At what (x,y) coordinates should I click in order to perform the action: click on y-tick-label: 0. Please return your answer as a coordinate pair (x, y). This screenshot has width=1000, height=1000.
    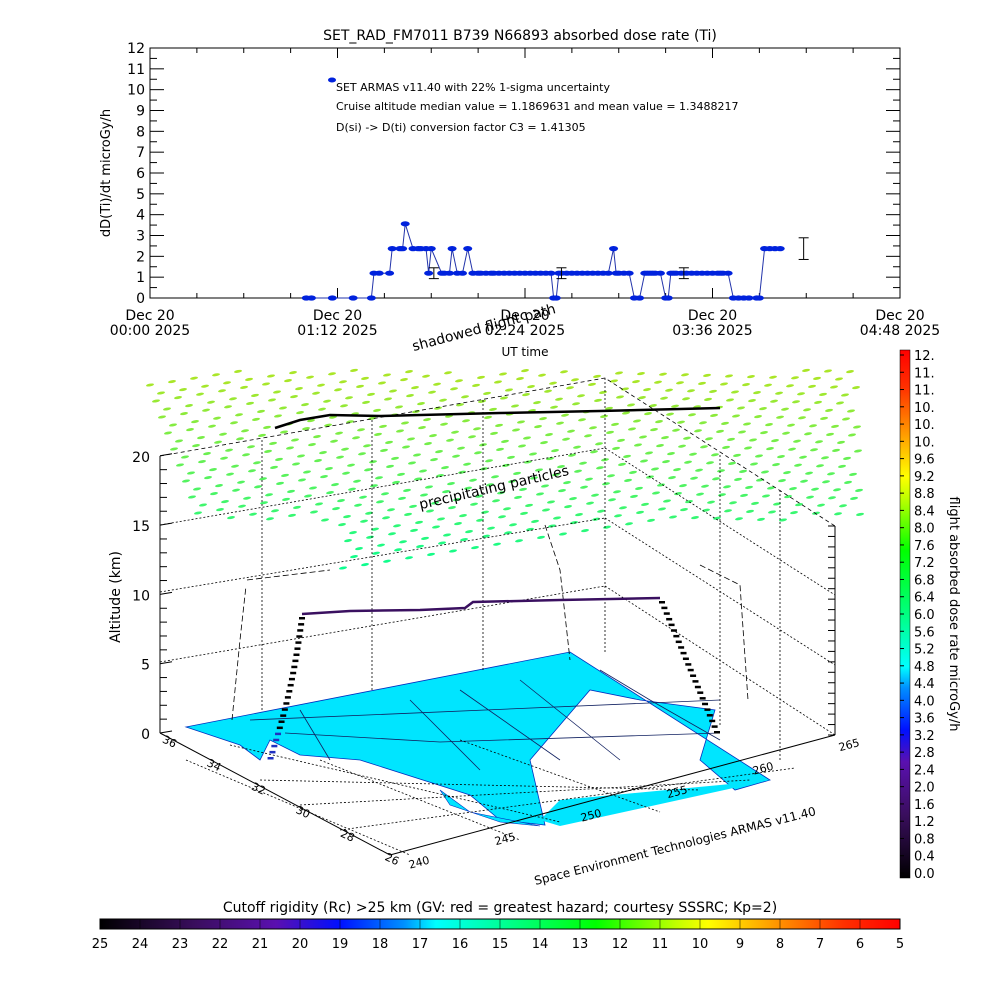
    Looking at the image, I should click on (140, 299).